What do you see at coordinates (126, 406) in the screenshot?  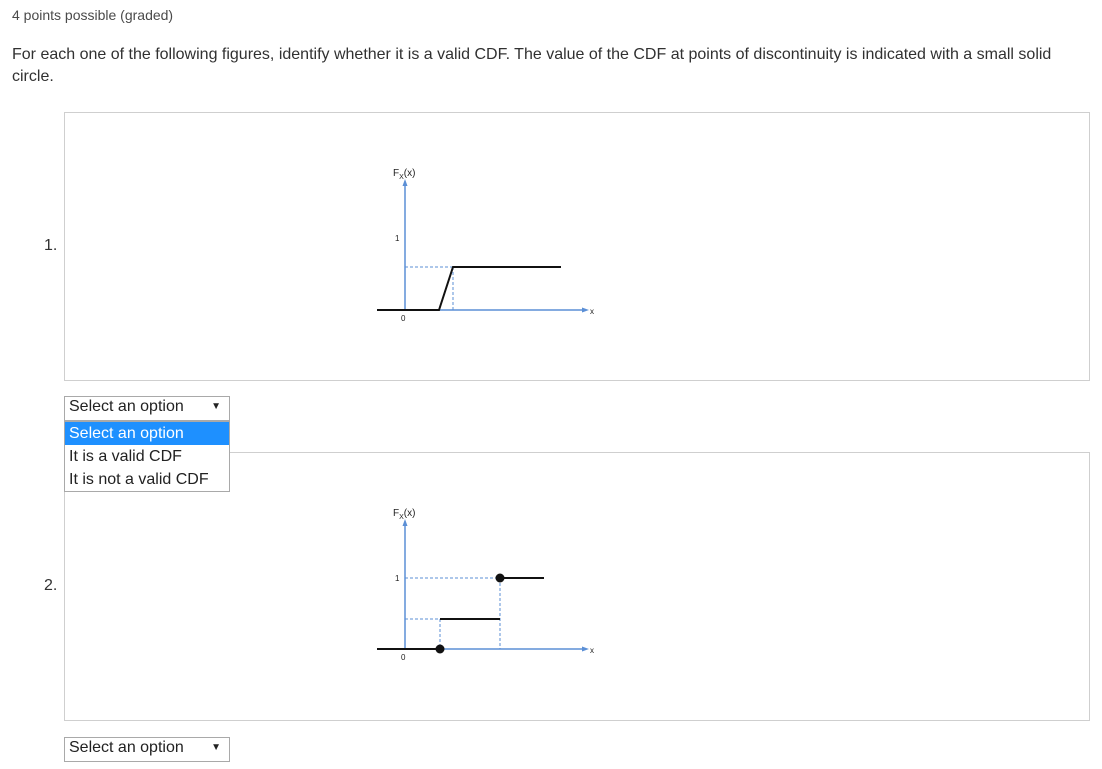 I see `answer-select-1-value: Select an option` at bounding box center [126, 406].